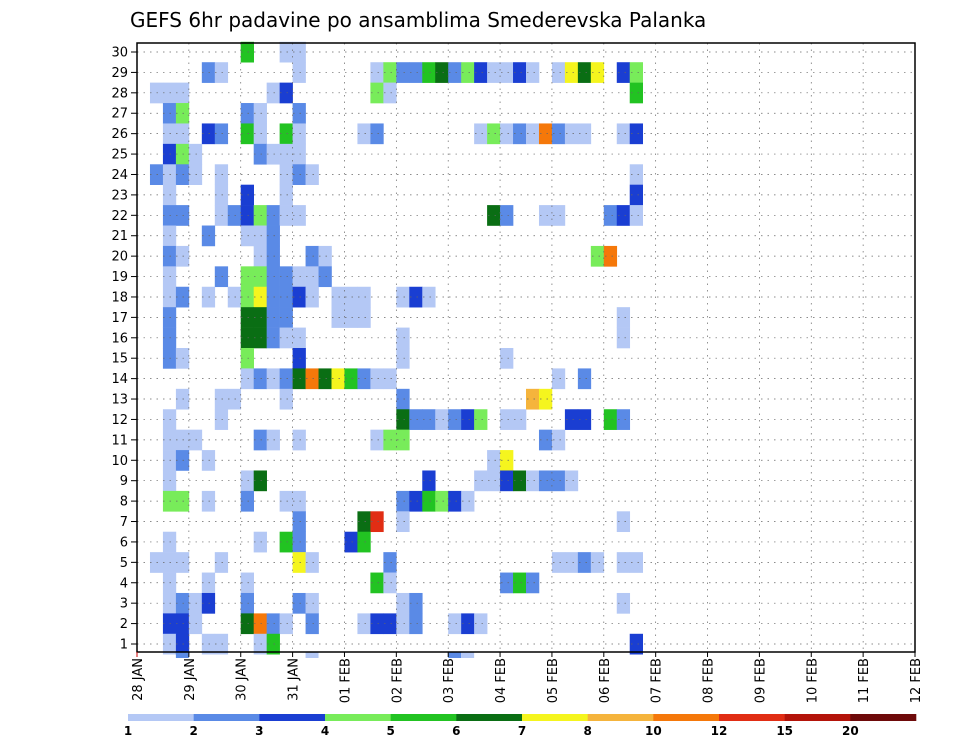 The width and height of the screenshot is (960, 742). What do you see at coordinates (119, 53) in the screenshot?
I see `y-tick-label: 30` at bounding box center [119, 53].